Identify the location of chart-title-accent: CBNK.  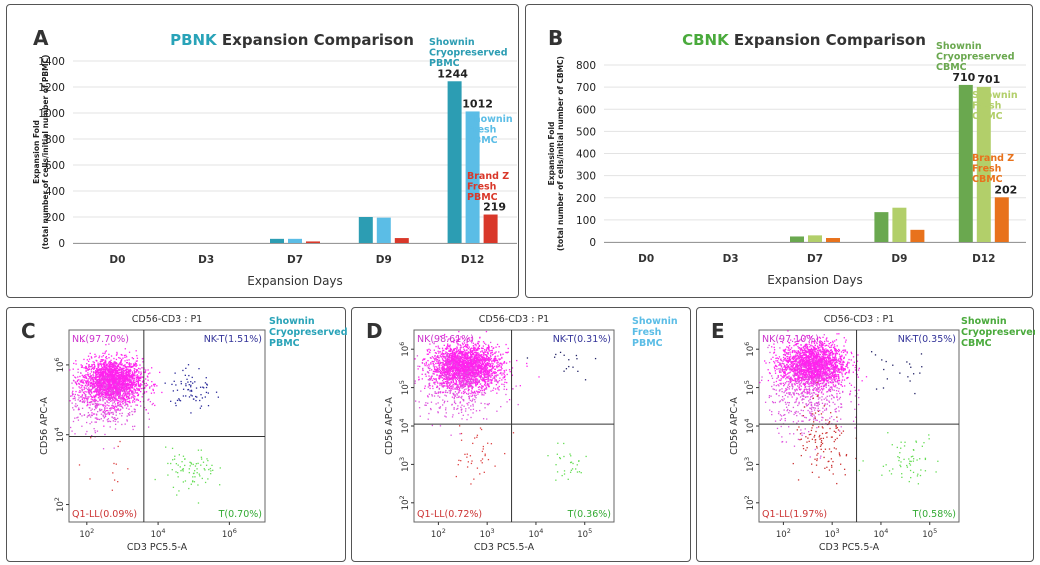
(706, 40).